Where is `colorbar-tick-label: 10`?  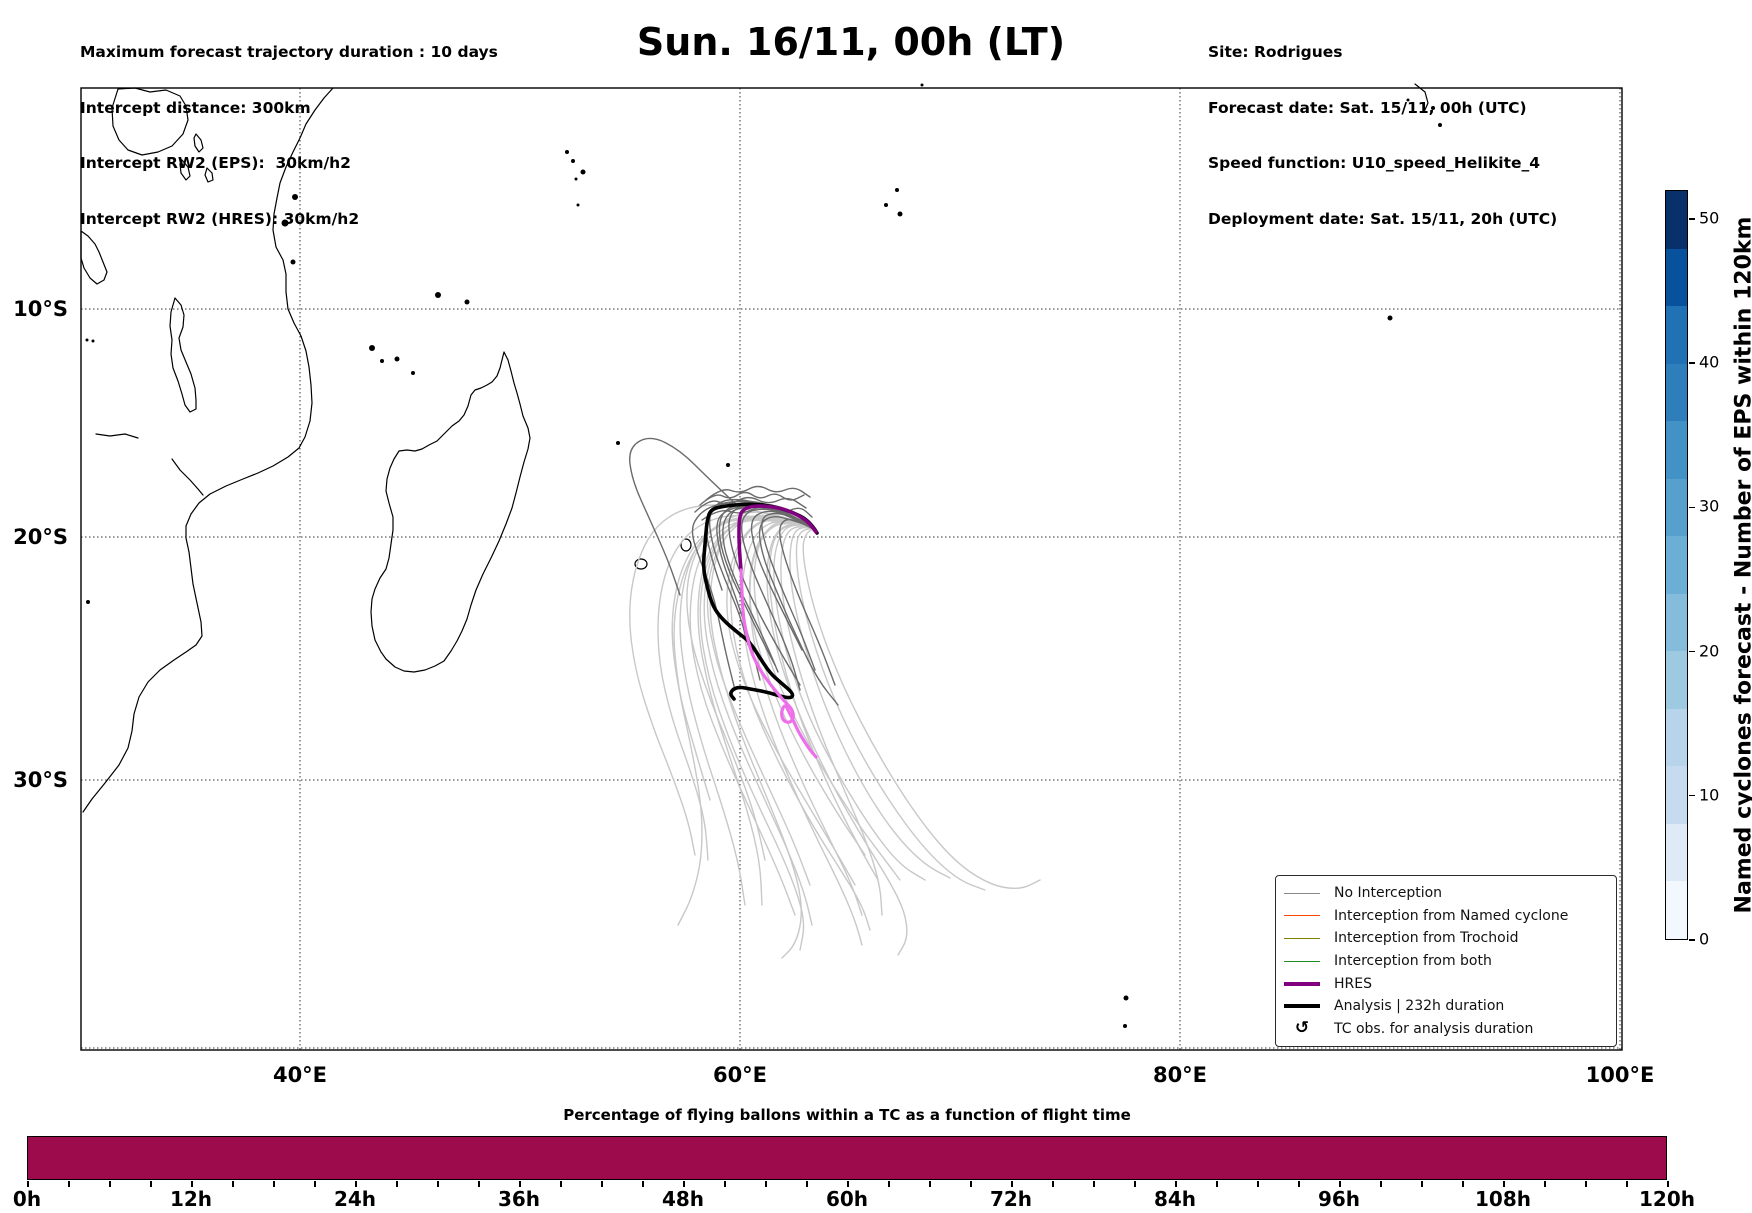
colorbar-tick-label: 10 is located at coordinates (1709, 795).